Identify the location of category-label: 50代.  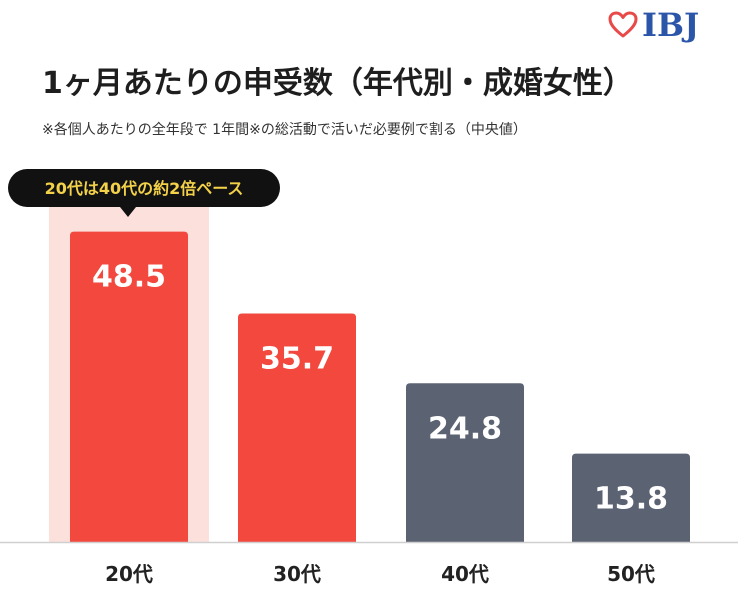
(631, 574).